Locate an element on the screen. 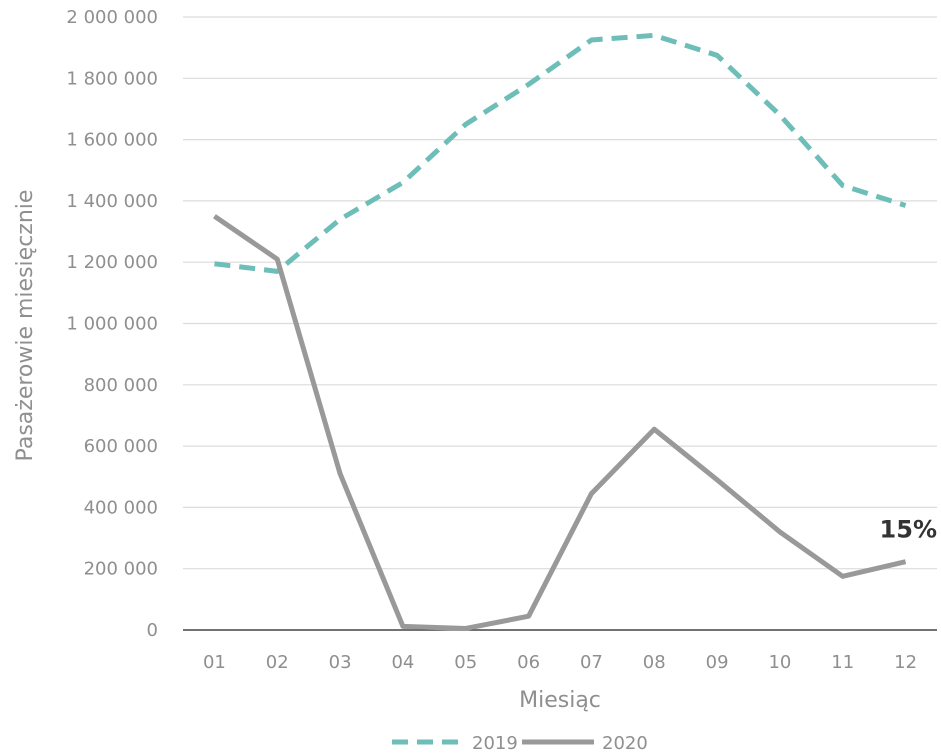  y-tick-label: 800 000 is located at coordinates (121, 385).